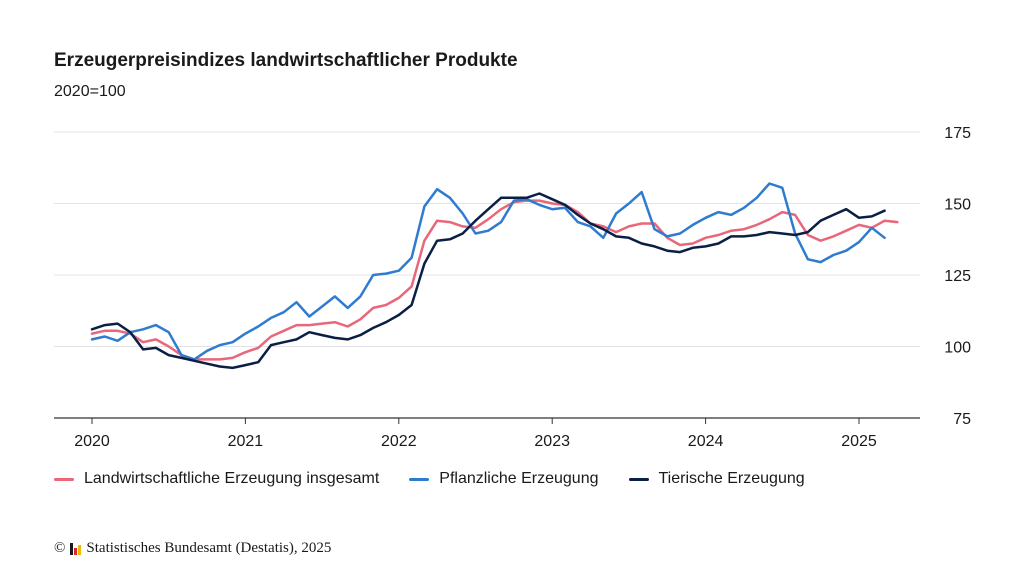 The image size is (1024, 576). I want to click on y-tick-label: 125, so click(957, 276).